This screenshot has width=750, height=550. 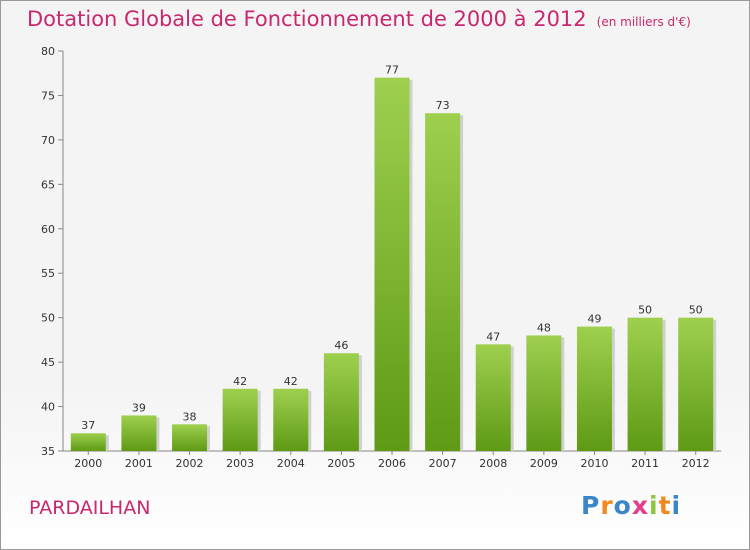 What do you see at coordinates (544, 463) in the screenshot?
I see `x-tick-label: 2009` at bounding box center [544, 463].